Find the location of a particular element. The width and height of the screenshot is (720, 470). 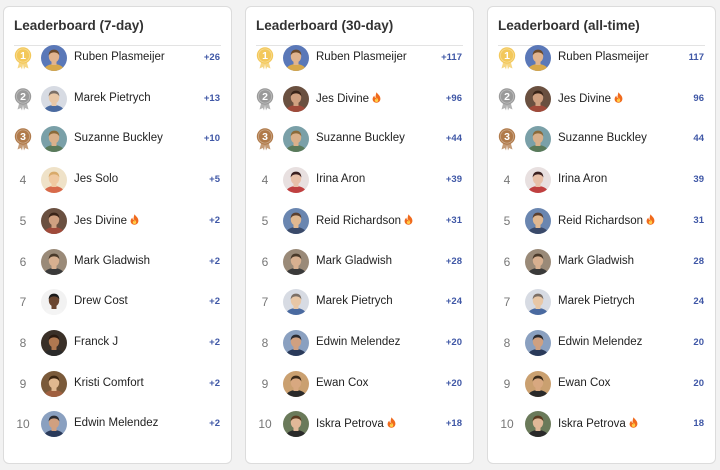

leaderboard-row: 8 Edwin Melendez +20 is located at coordinates (359, 343).